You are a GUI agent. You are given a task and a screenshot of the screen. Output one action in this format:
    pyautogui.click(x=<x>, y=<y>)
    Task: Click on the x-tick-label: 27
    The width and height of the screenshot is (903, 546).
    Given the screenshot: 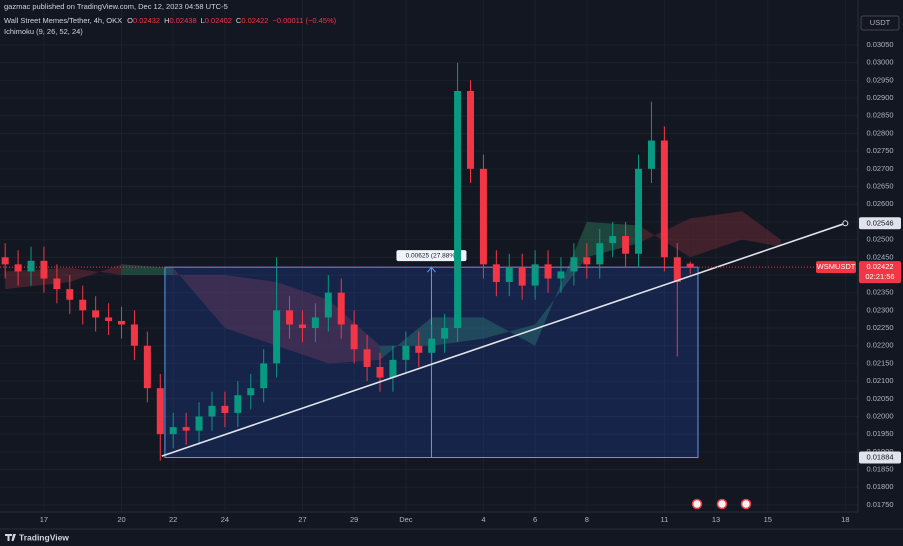 What is the action you would take?
    pyautogui.click(x=302, y=519)
    